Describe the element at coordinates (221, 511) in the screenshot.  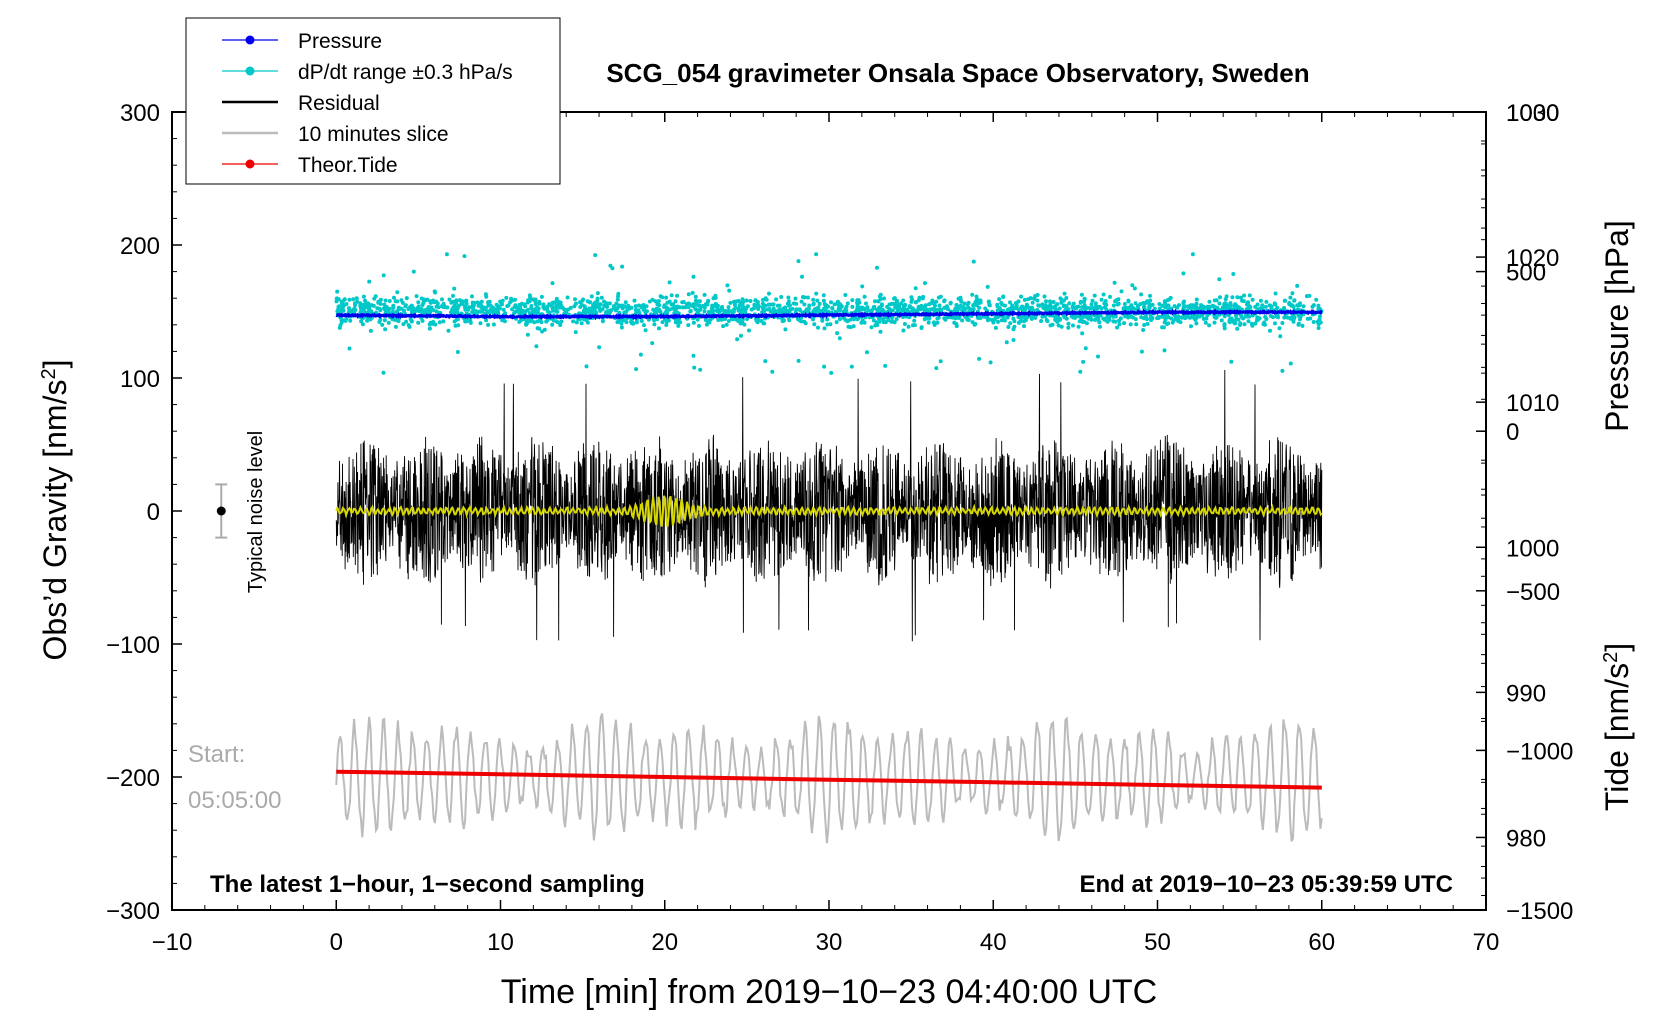
I see `noise-bar-center` at that location.